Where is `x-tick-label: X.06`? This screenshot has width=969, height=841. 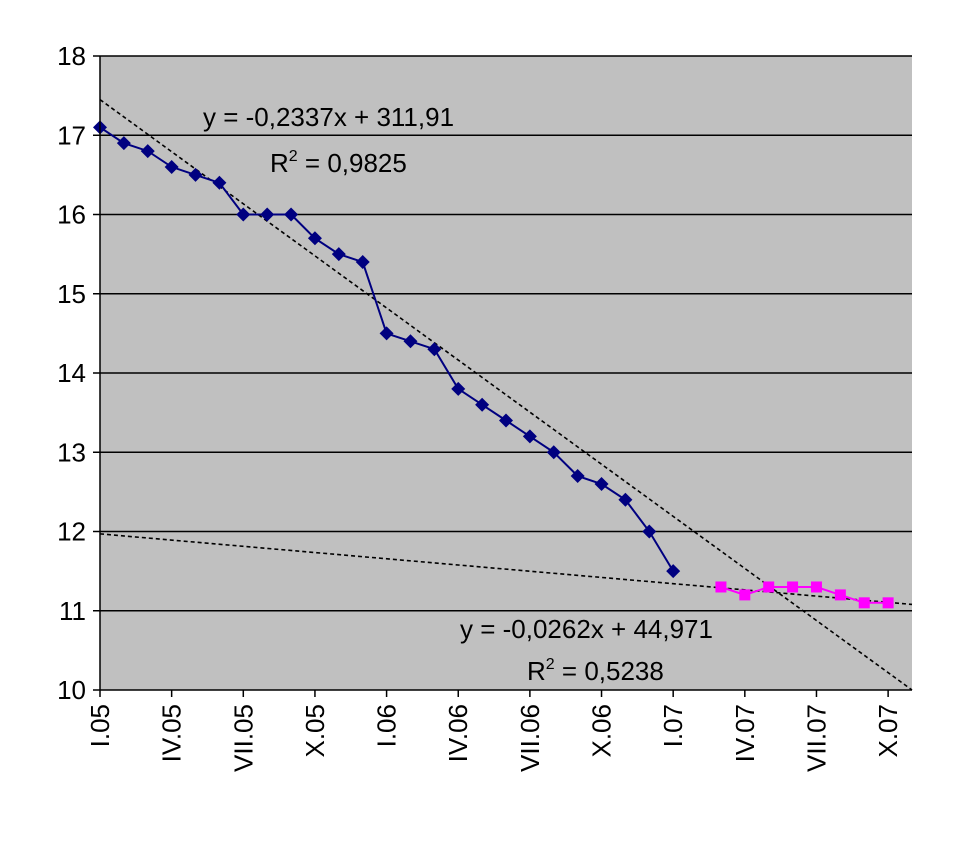 x-tick-label: X.06 is located at coordinates (602, 731).